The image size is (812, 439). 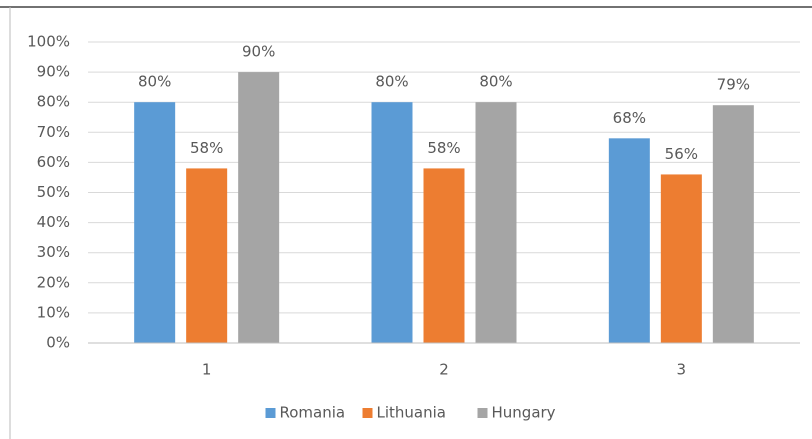 I want to click on x-tick-label: 1, so click(x=207, y=370).